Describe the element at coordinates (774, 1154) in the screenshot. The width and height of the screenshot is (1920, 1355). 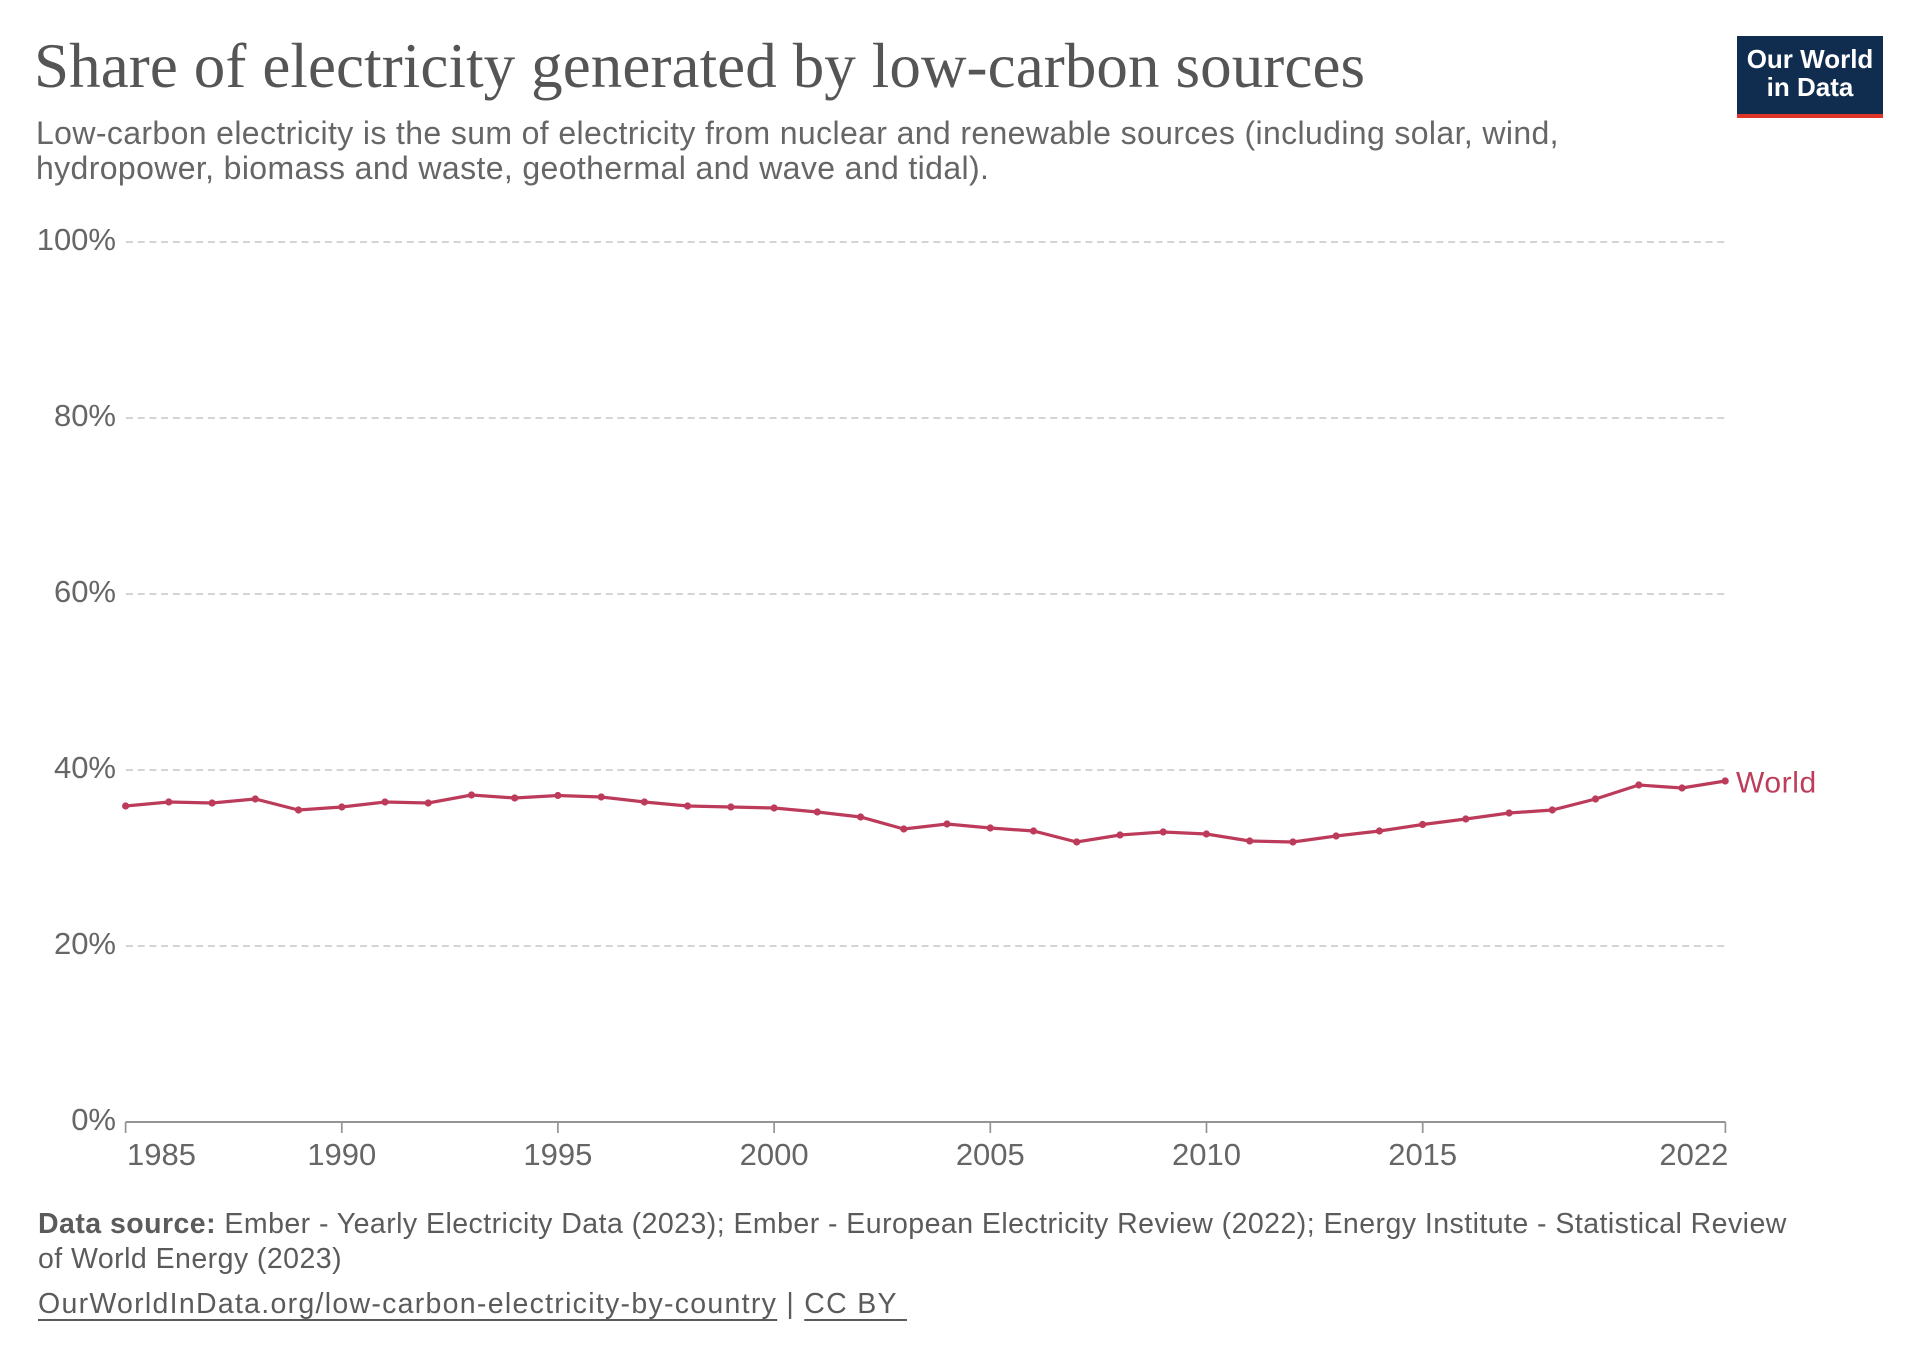
I see `svg-text: 2000` at that location.